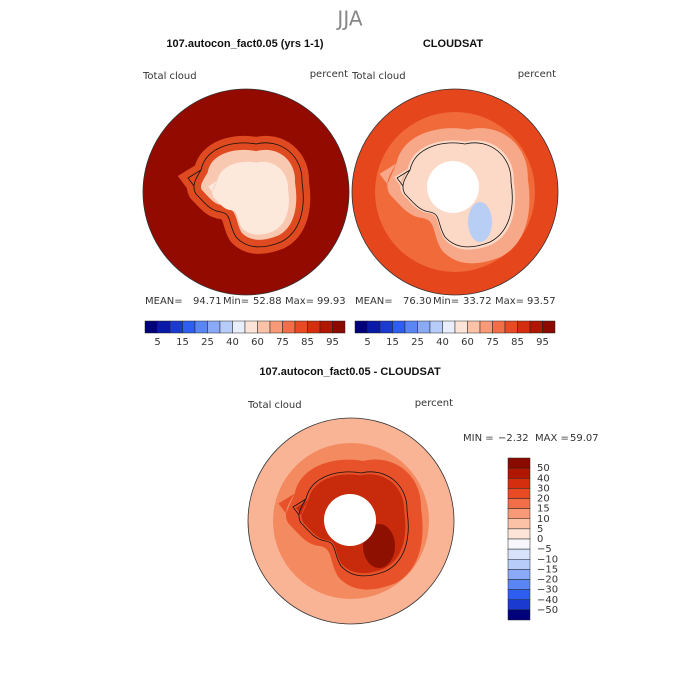 The height and width of the screenshot is (700, 700). I want to click on panel-title: 107.autocon_fact0.05 (yrs 1-1), so click(244, 44).